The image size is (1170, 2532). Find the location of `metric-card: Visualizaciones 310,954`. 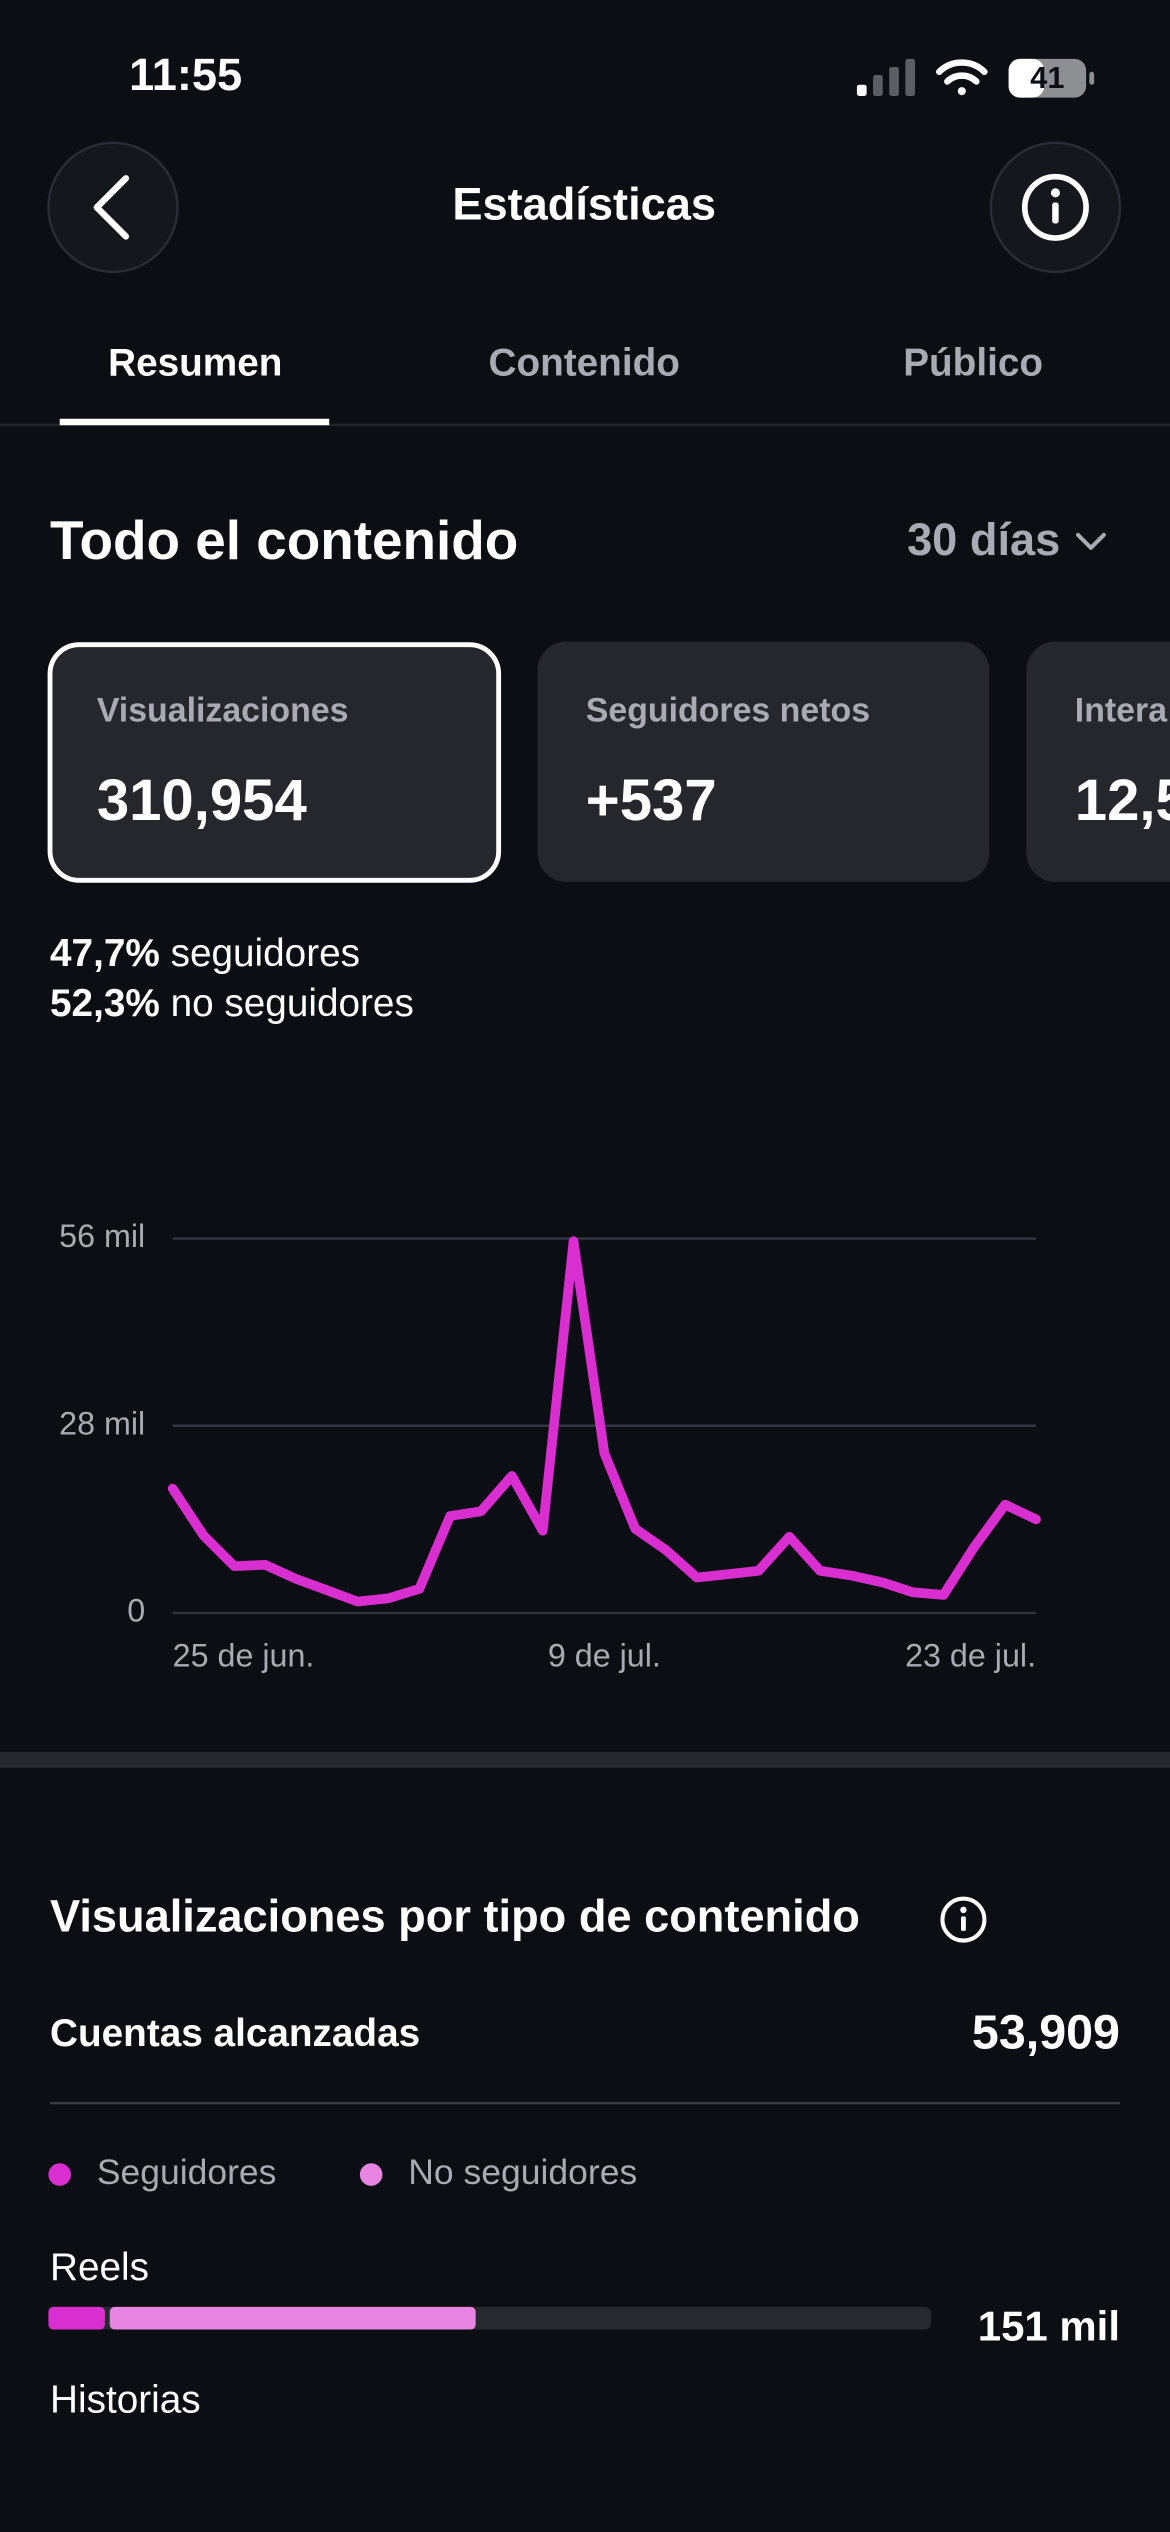

metric-card: Visualizaciones 310,954 is located at coordinates (274, 762).